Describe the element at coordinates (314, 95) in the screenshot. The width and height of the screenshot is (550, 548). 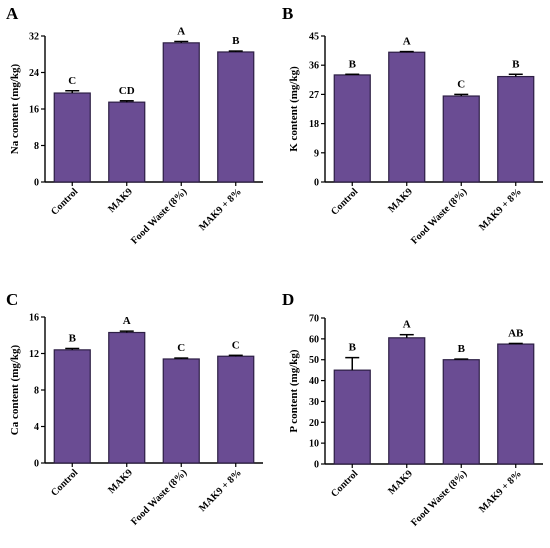
I see `y-tick-label: 27` at that location.